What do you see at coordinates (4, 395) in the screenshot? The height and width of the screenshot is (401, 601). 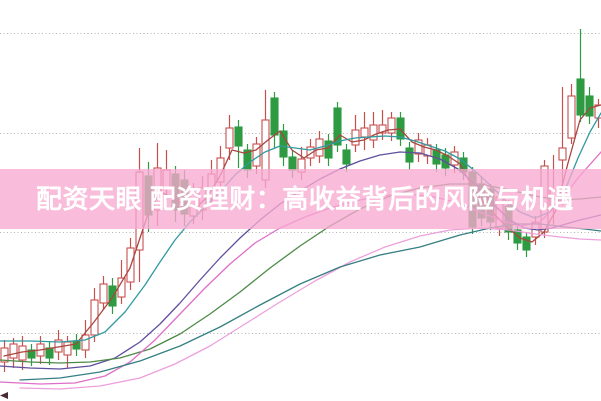 I see `corner-mark` at bounding box center [4, 395].